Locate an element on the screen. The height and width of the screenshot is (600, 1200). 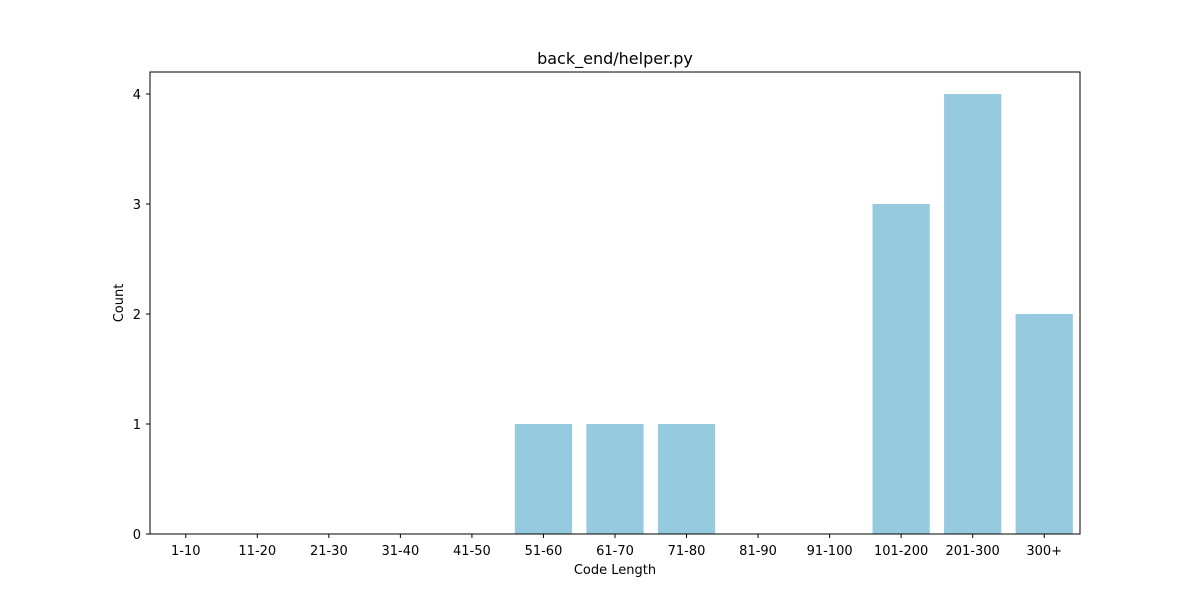
x-tick-label: 31-40 is located at coordinates (400, 551).